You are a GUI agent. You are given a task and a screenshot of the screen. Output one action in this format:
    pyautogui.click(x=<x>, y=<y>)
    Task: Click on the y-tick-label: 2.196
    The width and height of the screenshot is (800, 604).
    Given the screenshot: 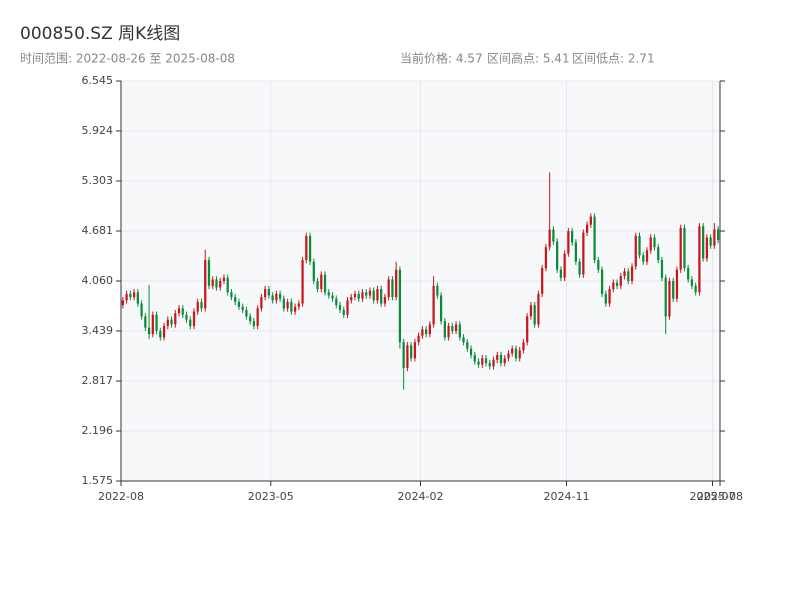 What is the action you would take?
    pyautogui.click(x=98, y=430)
    